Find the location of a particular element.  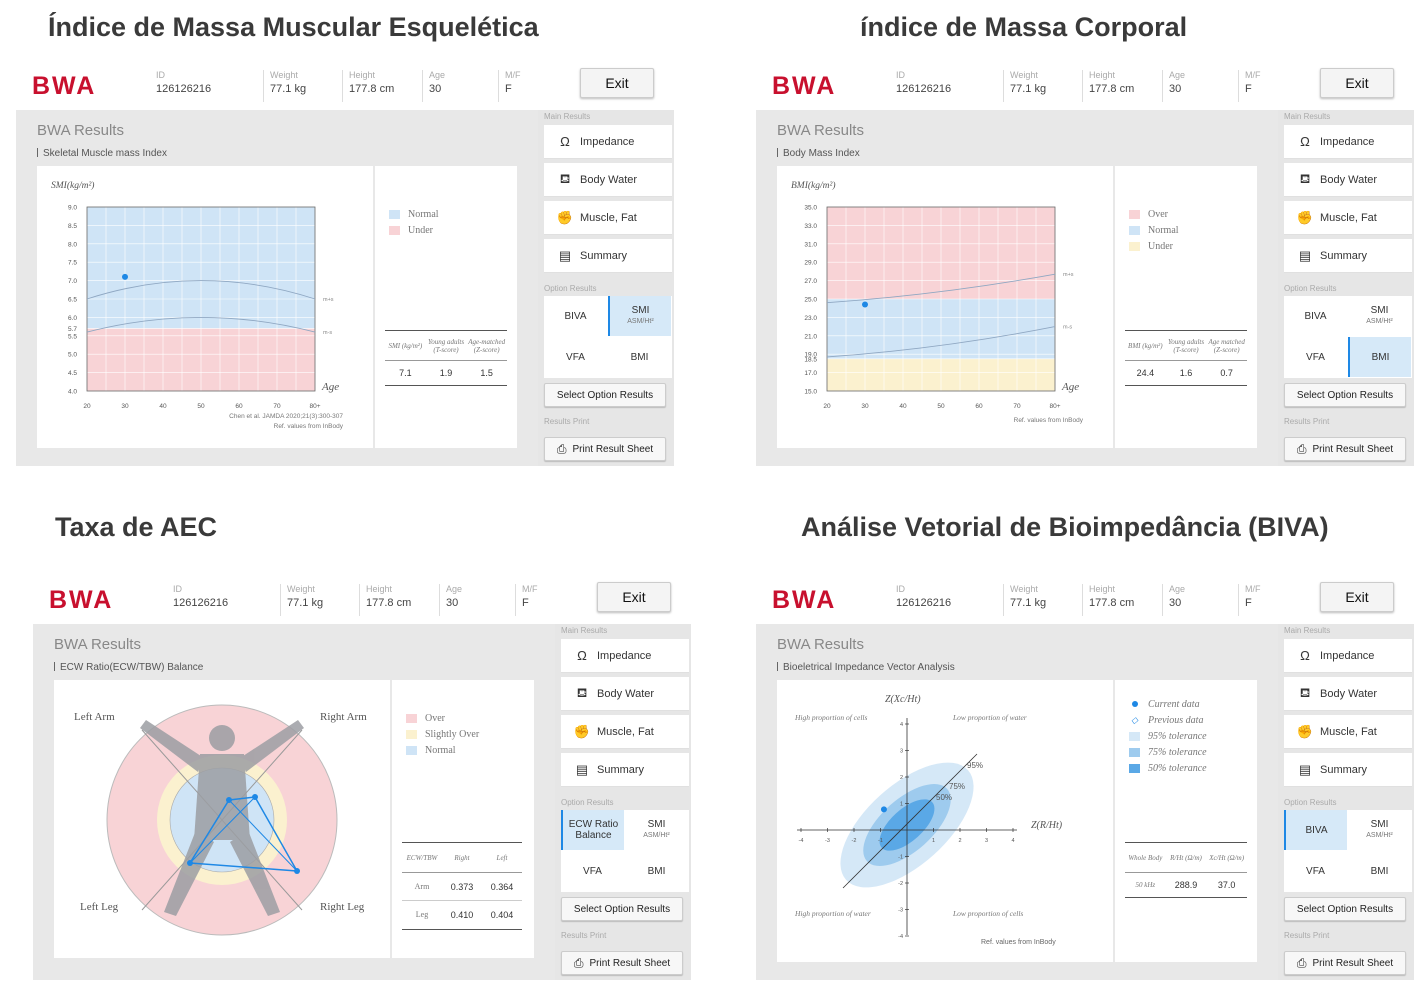

y-tick-label: 9.0 is located at coordinates (72, 208).